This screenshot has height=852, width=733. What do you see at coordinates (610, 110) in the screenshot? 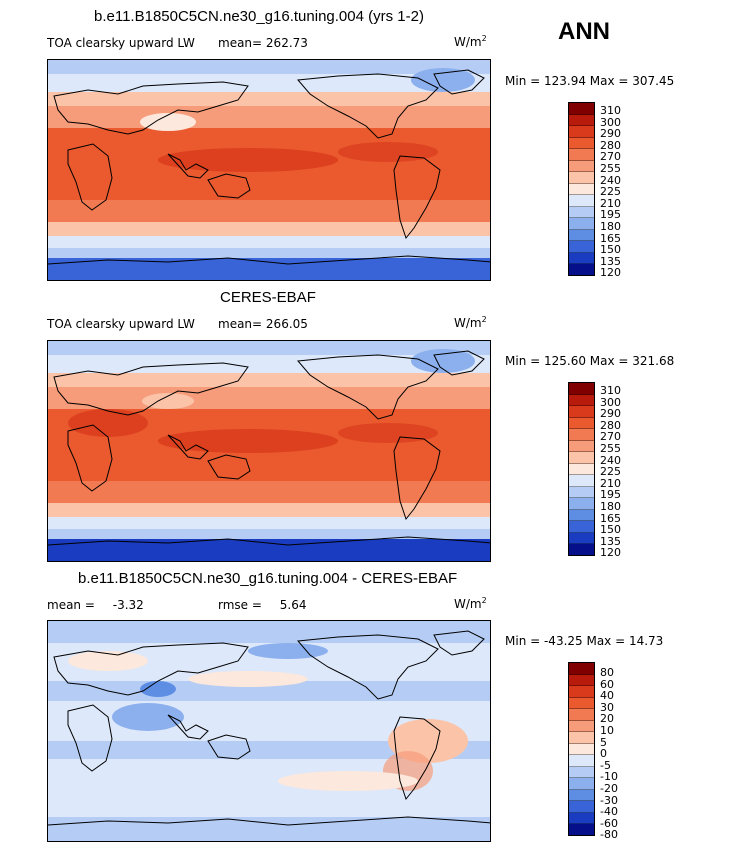
I see `panel1-level-label: 310` at bounding box center [610, 110].